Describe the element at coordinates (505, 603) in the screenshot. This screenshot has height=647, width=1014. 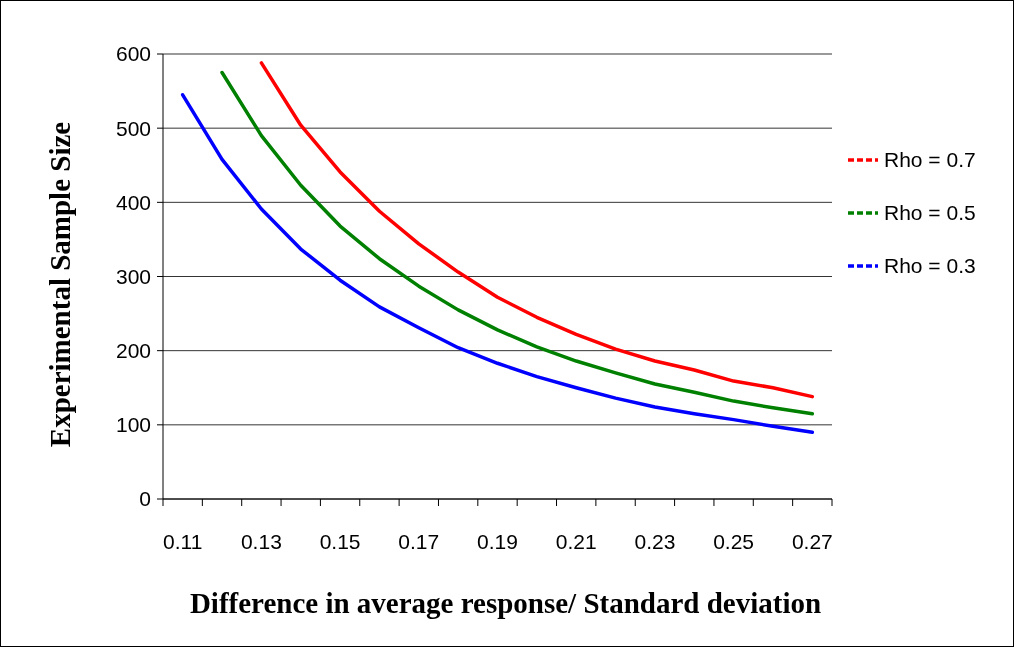
I see `x-axis-title: Difference in average response/ Standard deviation` at that location.